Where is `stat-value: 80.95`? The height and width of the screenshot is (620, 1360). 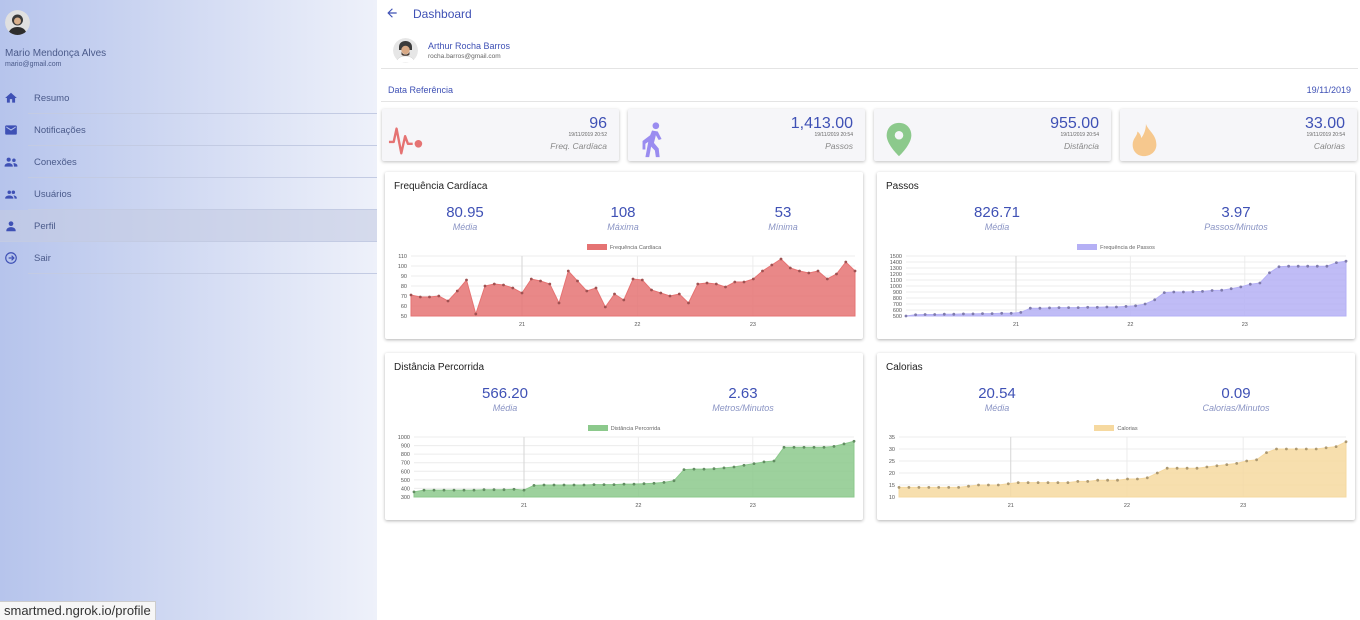 stat-value: 80.95 is located at coordinates (465, 212).